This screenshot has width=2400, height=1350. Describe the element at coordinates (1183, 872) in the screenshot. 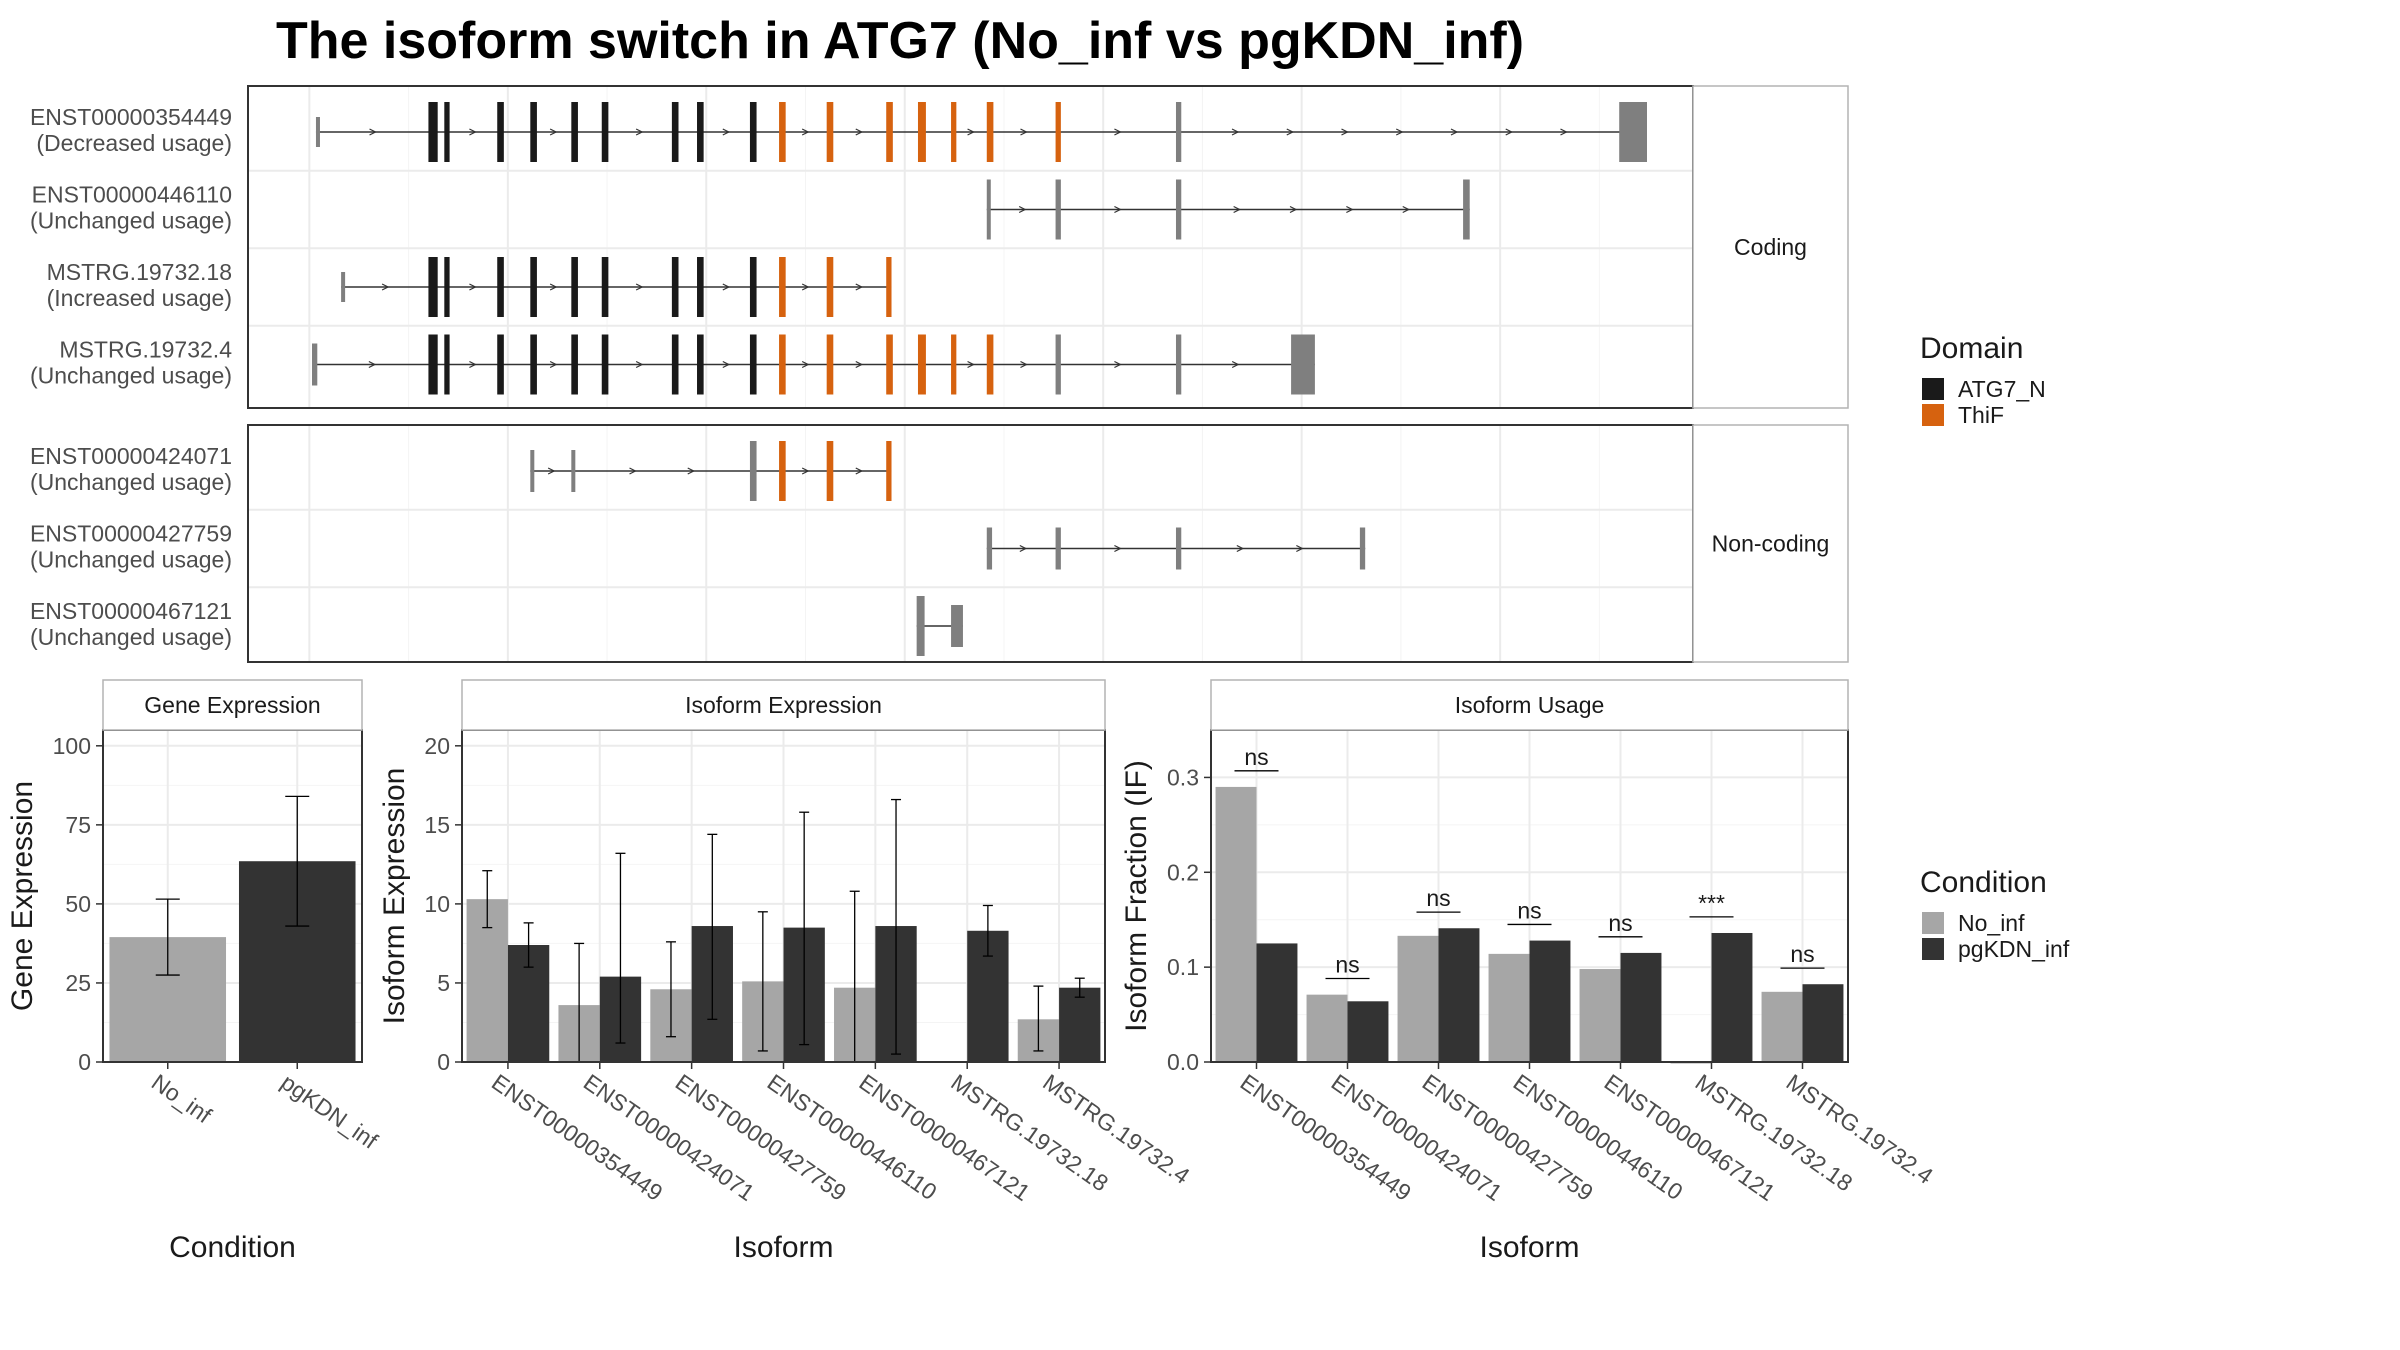

I see `y-tick-label: 0.2` at that location.